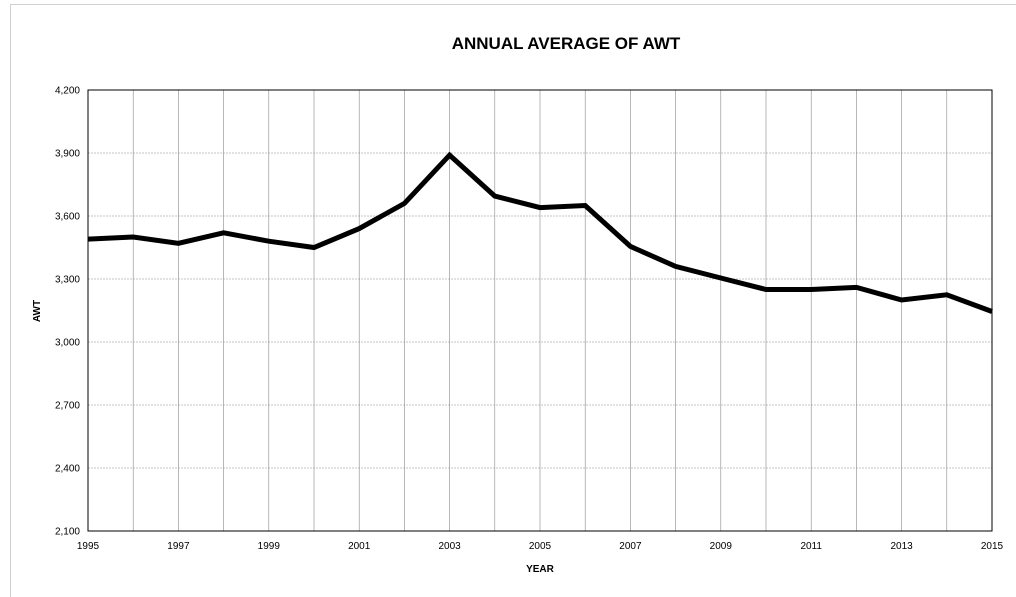 This screenshot has width=1016, height=597. I want to click on x-tick-label: 2005, so click(540, 546).